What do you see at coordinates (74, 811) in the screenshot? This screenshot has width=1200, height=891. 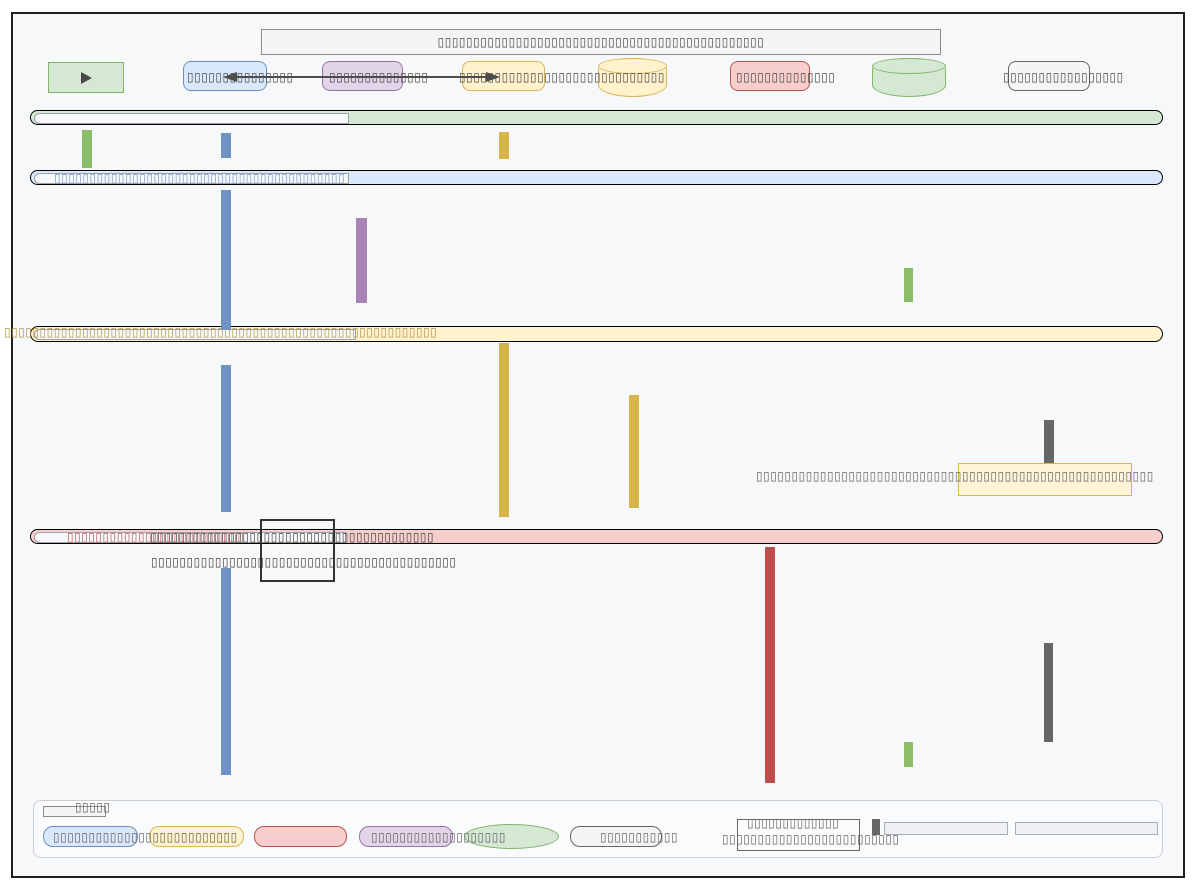 I see `legend-scale-rect` at bounding box center [74, 811].